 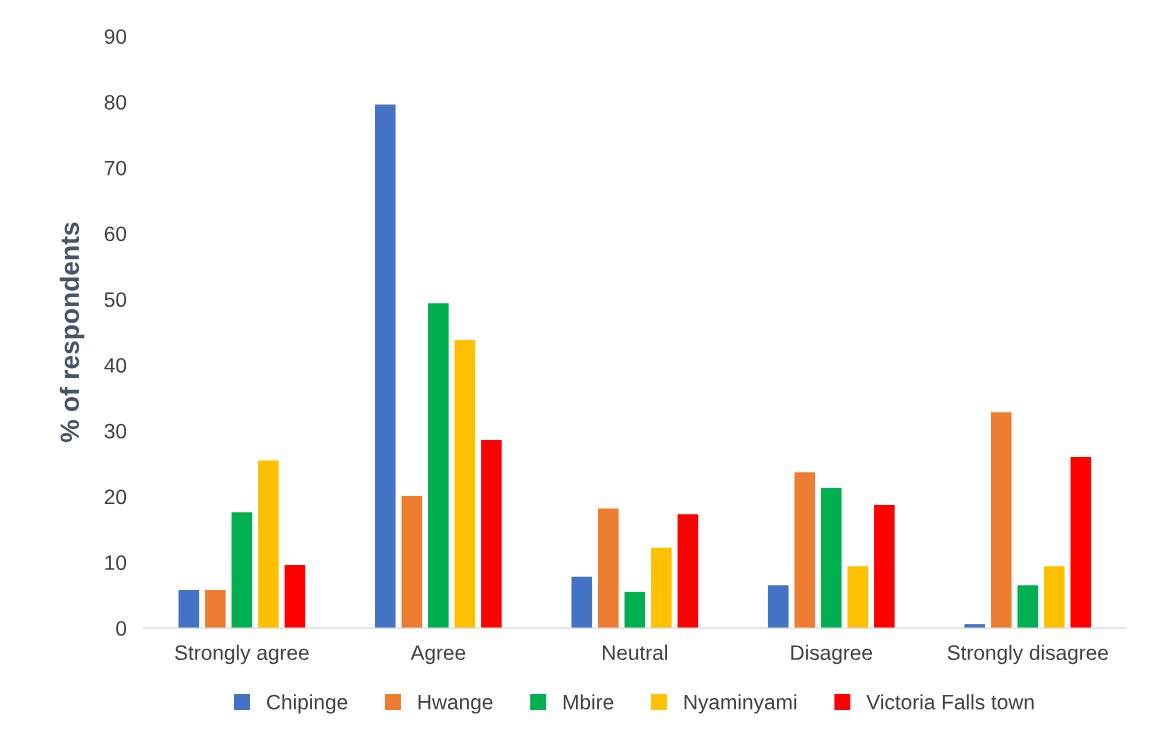 I want to click on legend-label: Chipinge, so click(x=307, y=704).